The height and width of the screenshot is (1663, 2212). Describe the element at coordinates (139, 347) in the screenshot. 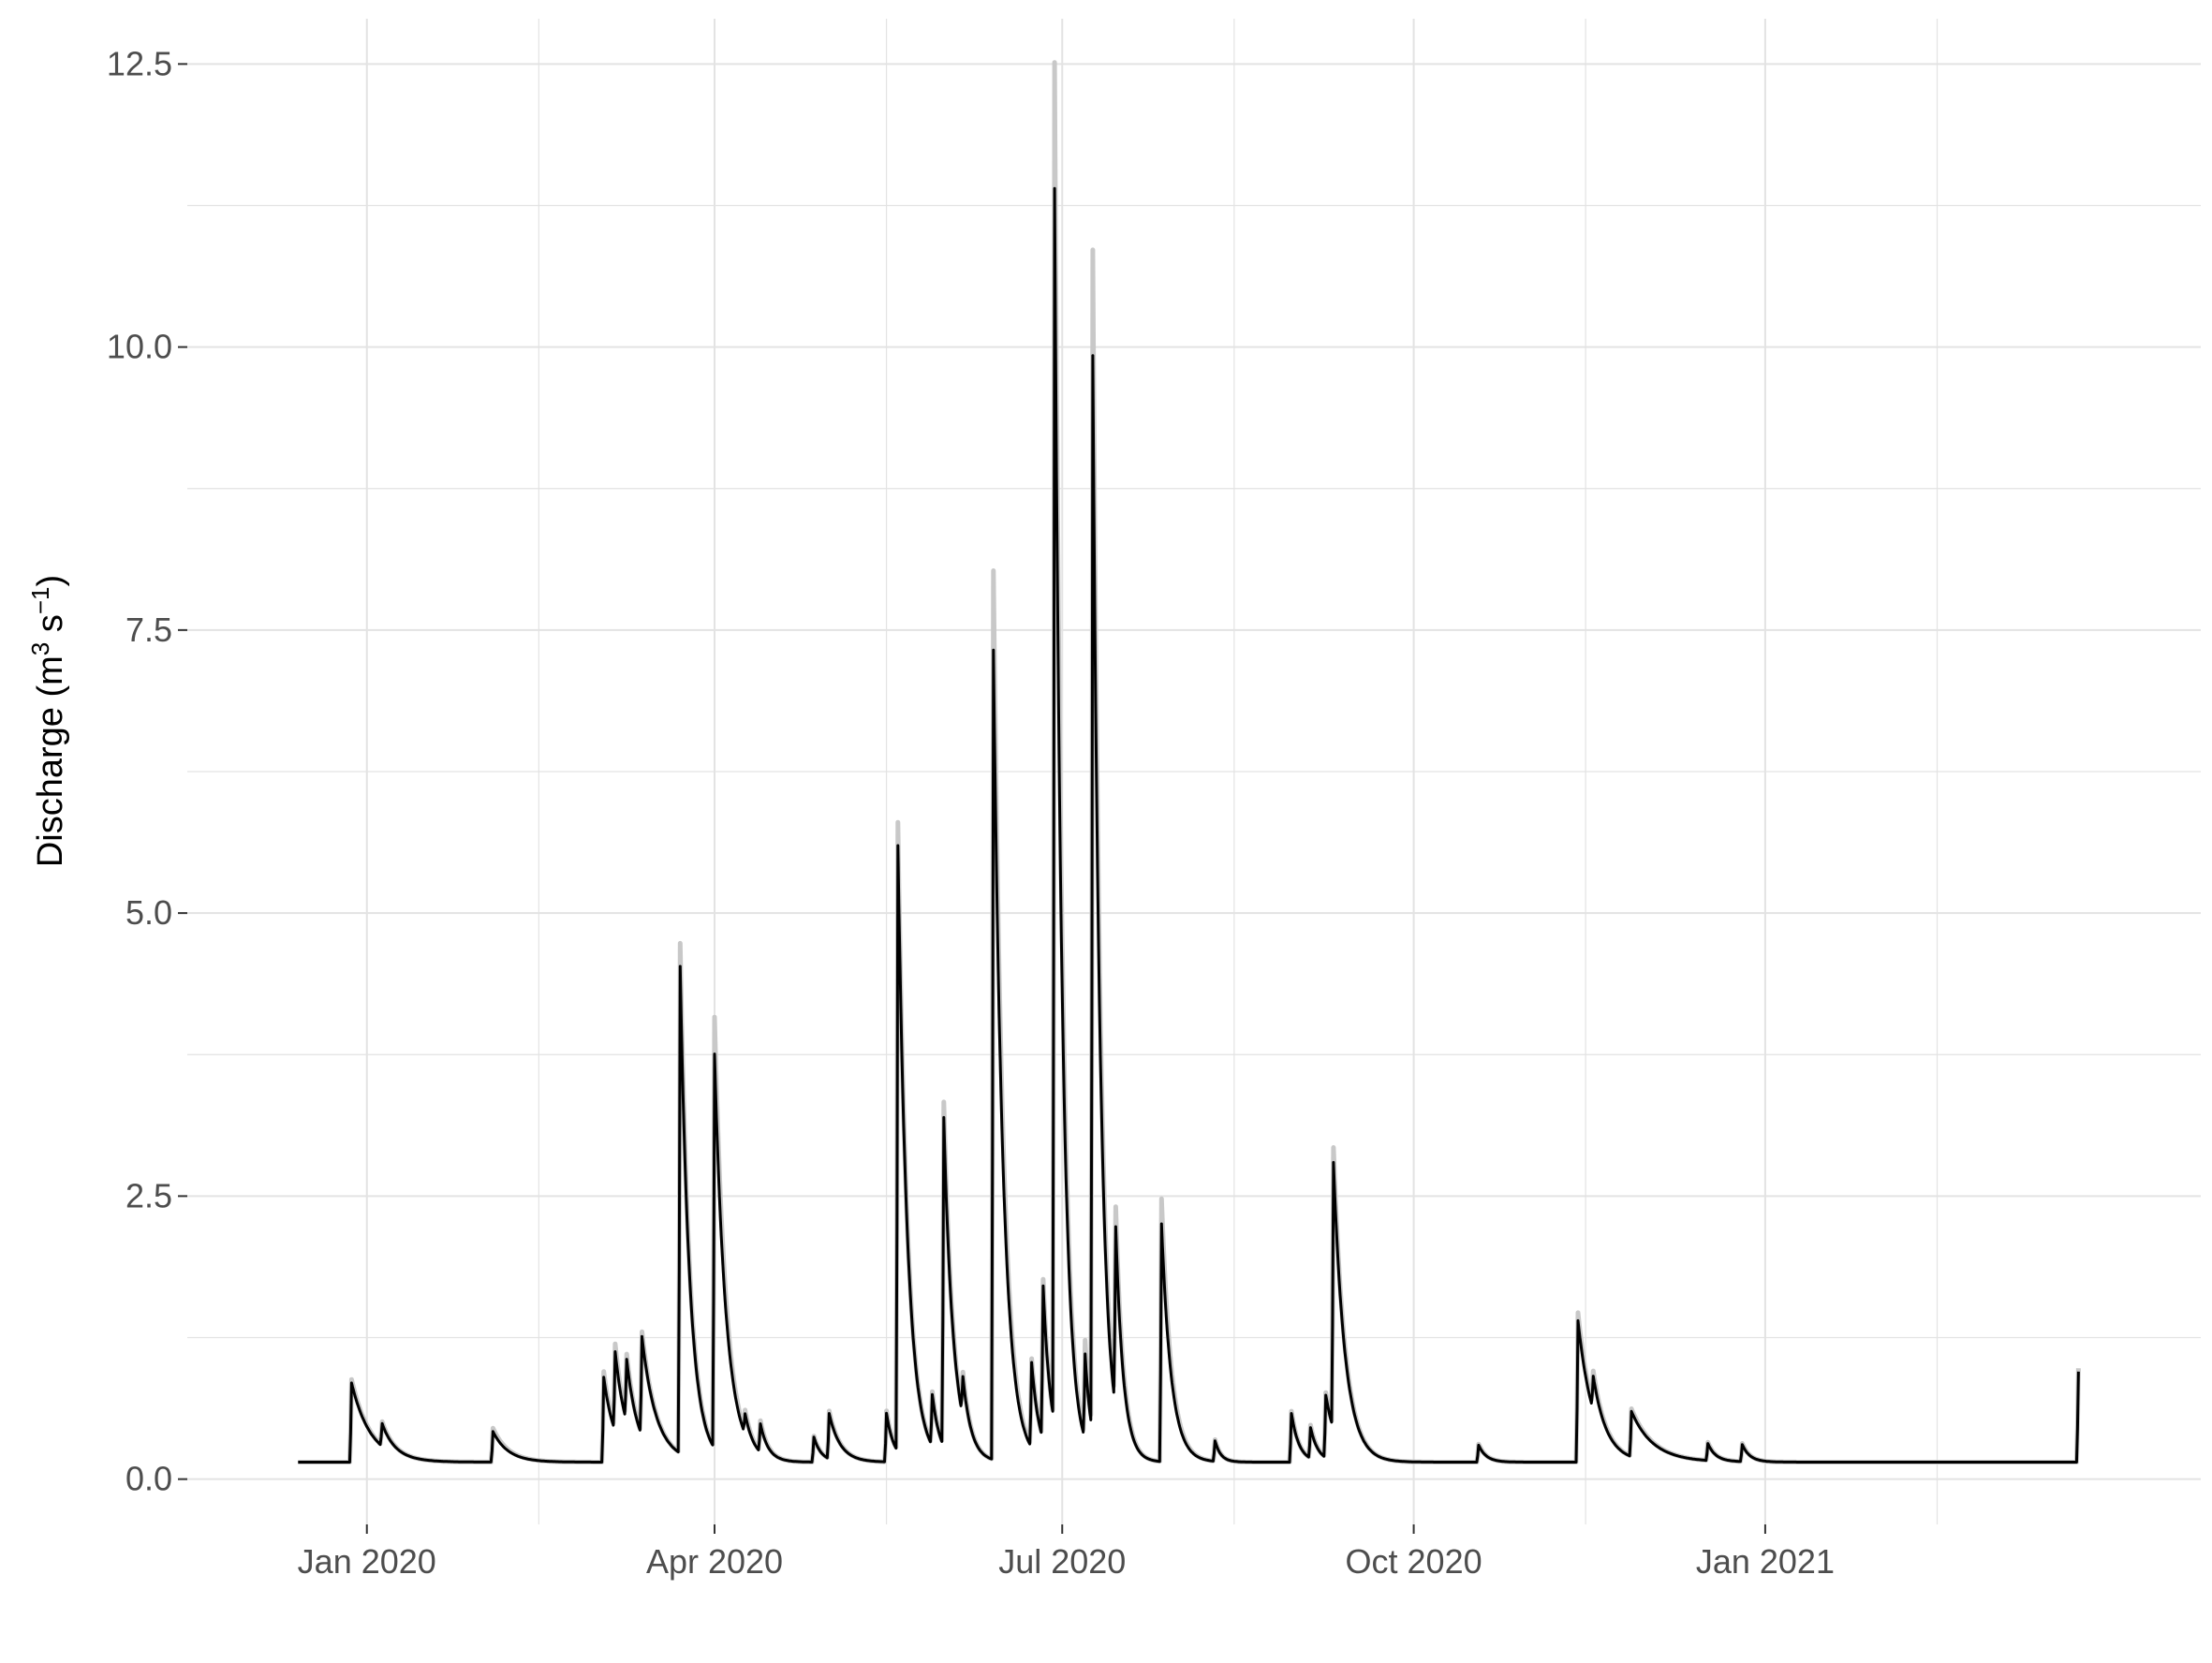

I see `y-tick-label: 10.0` at that location.